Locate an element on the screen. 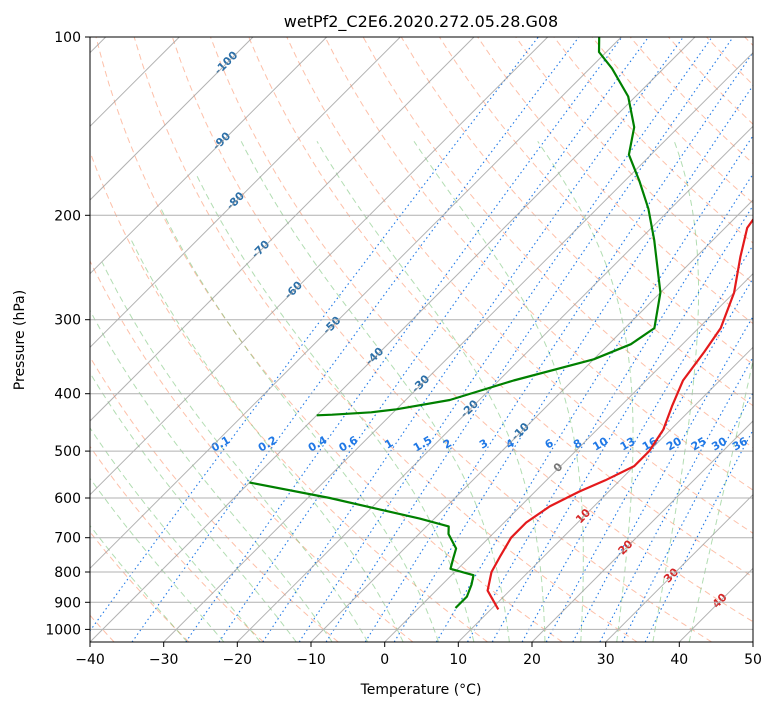 This screenshot has height=708, width=775. y-tick-label: 100 is located at coordinates (67, 38).